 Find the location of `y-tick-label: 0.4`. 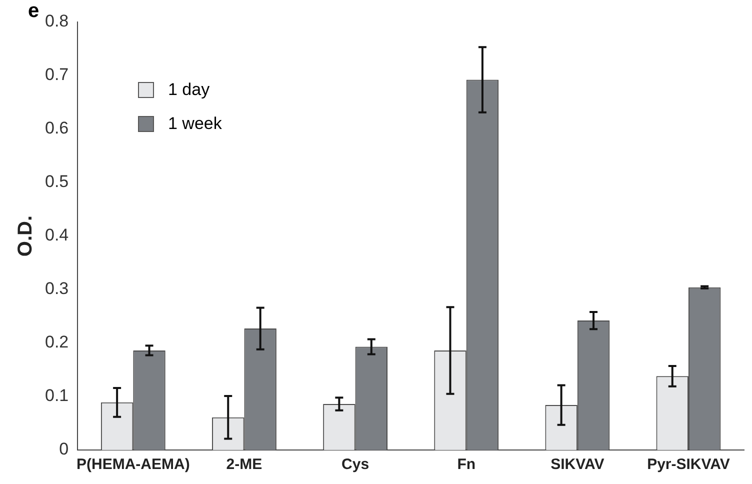

y-tick-label: 0.4 is located at coordinates (56, 235).